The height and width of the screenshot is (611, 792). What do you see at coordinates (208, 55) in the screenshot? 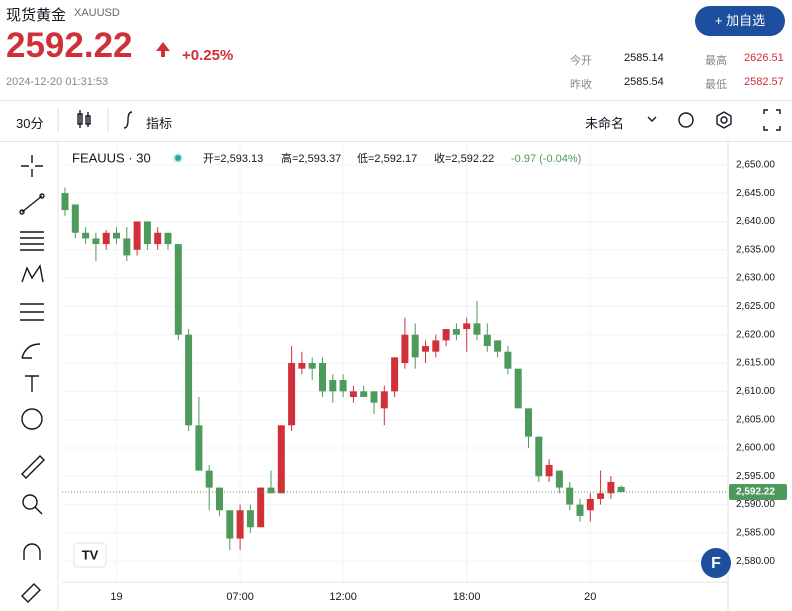
I see `change: +0.25%` at bounding box center [208, 55].